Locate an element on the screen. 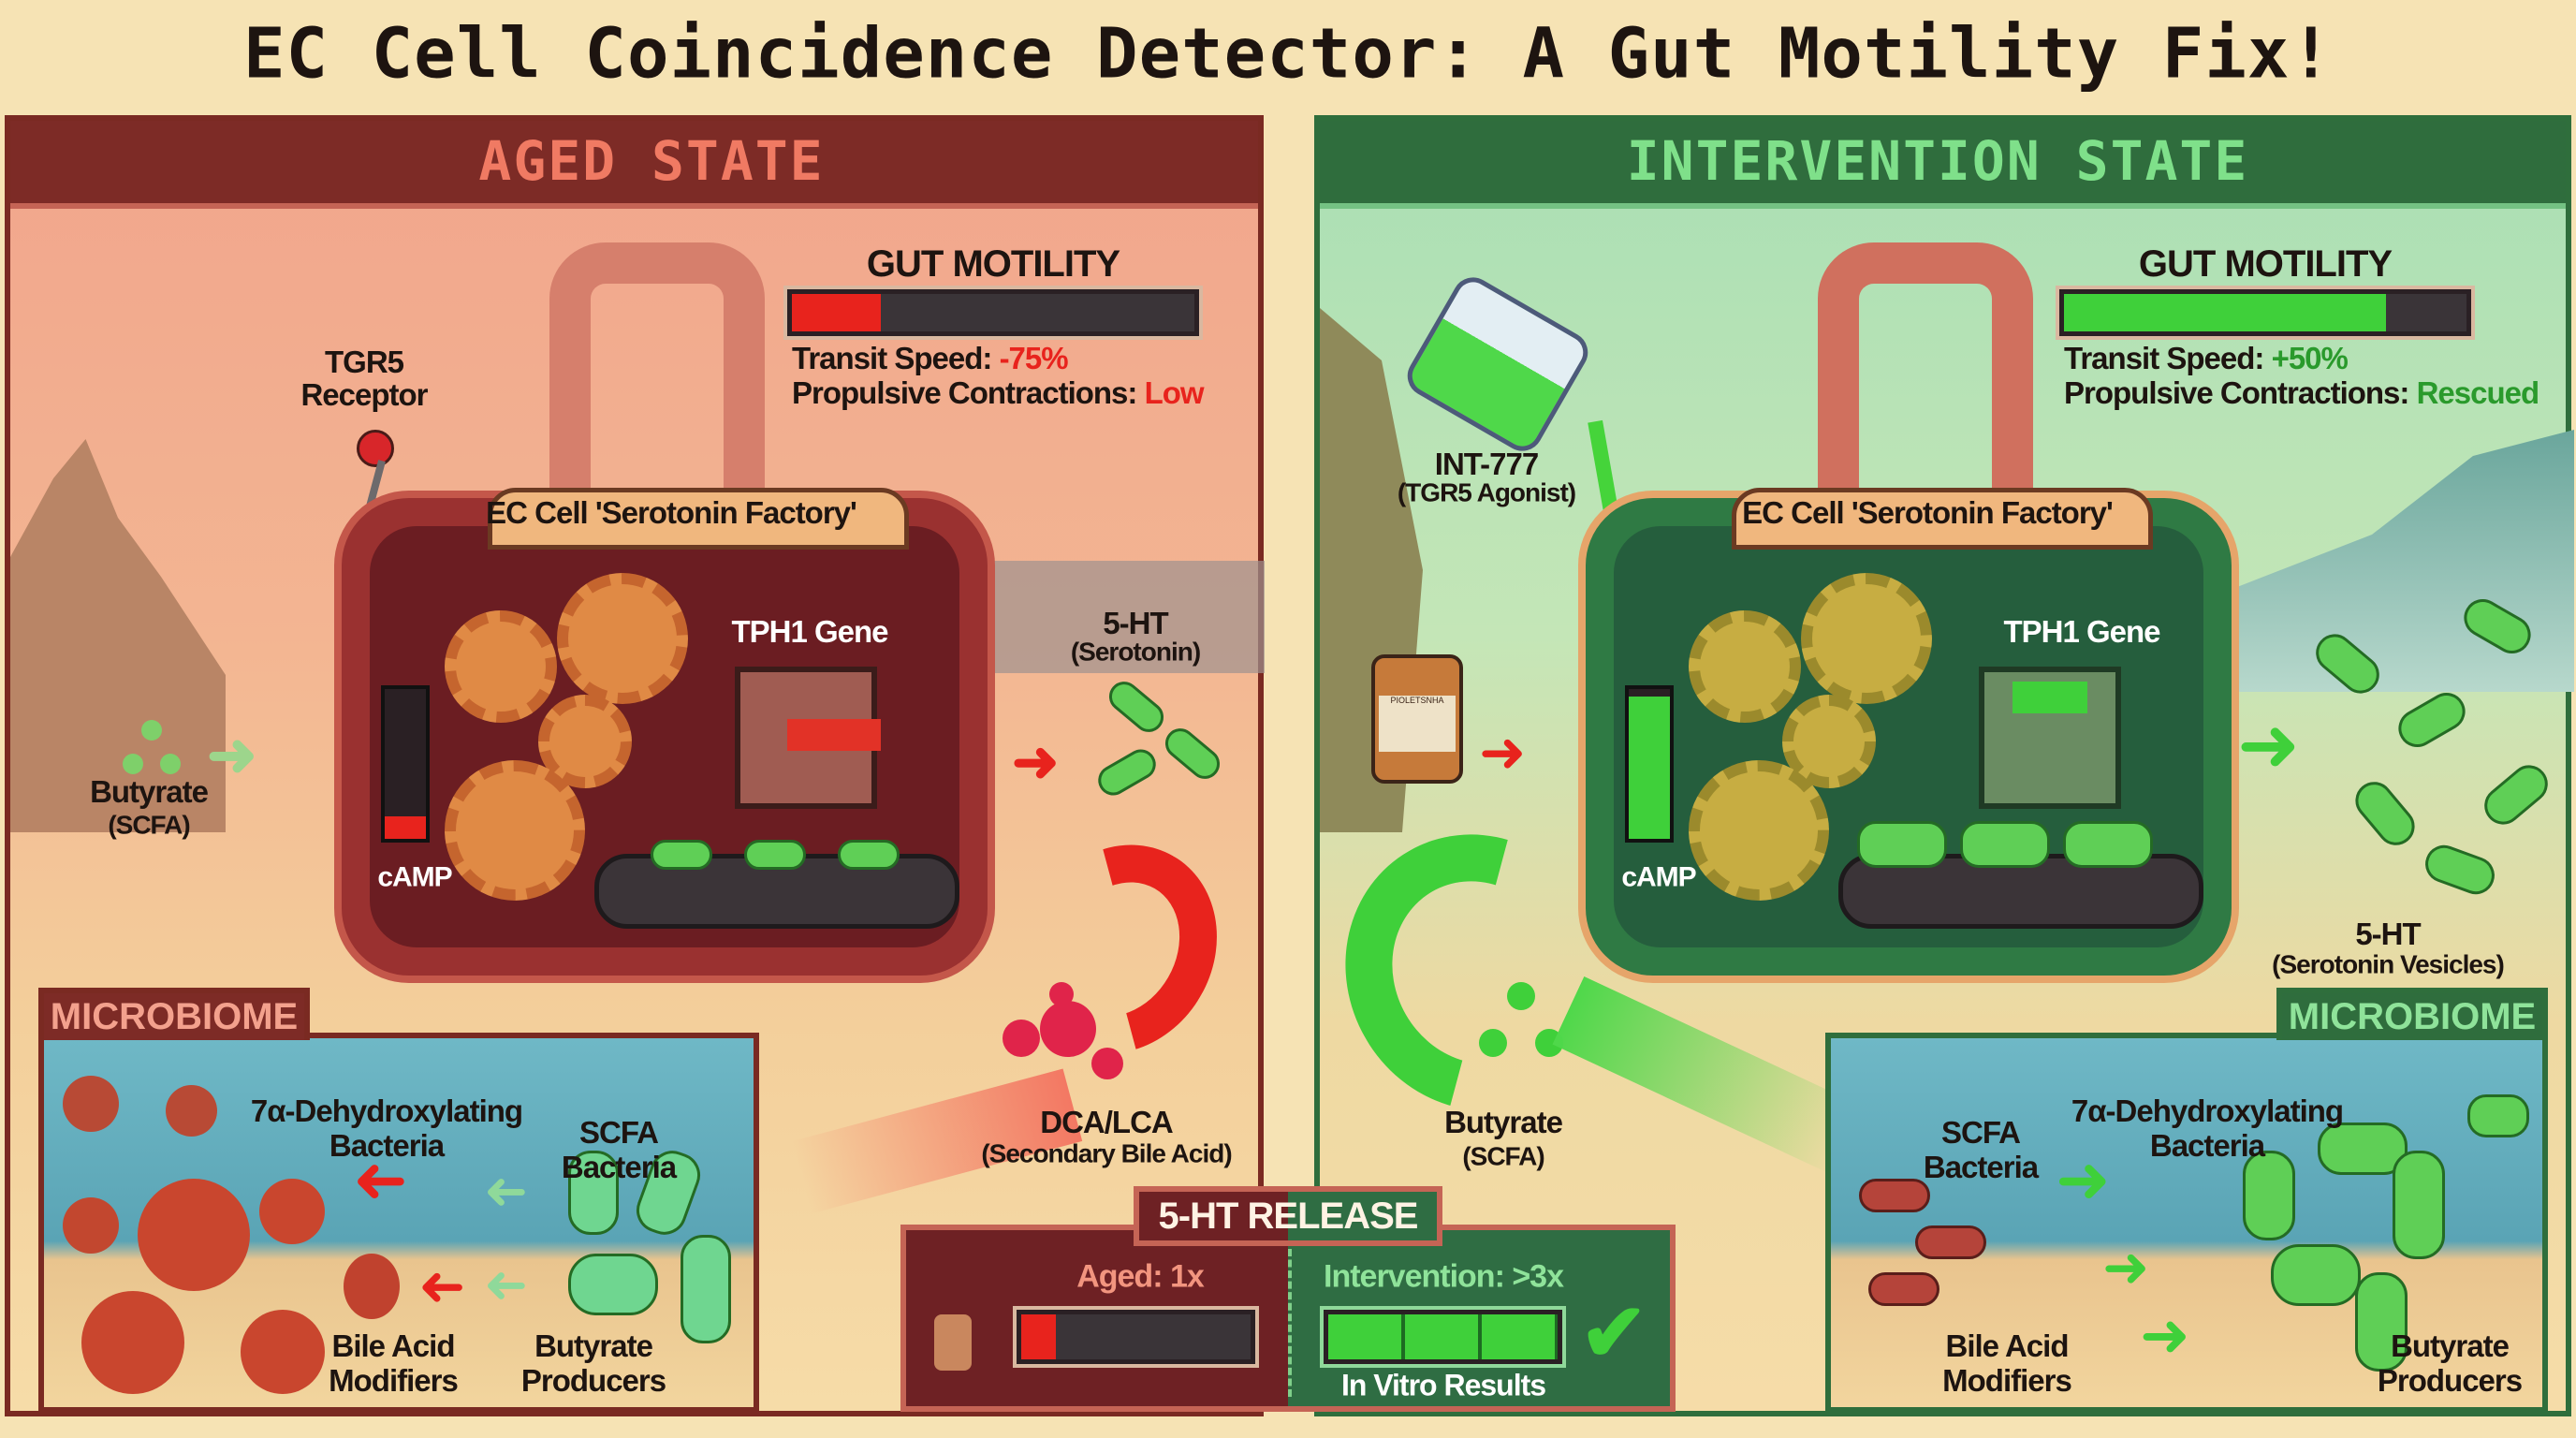  in-vitro-label: In Vitro Results is located at coordinates (1443, 1385).